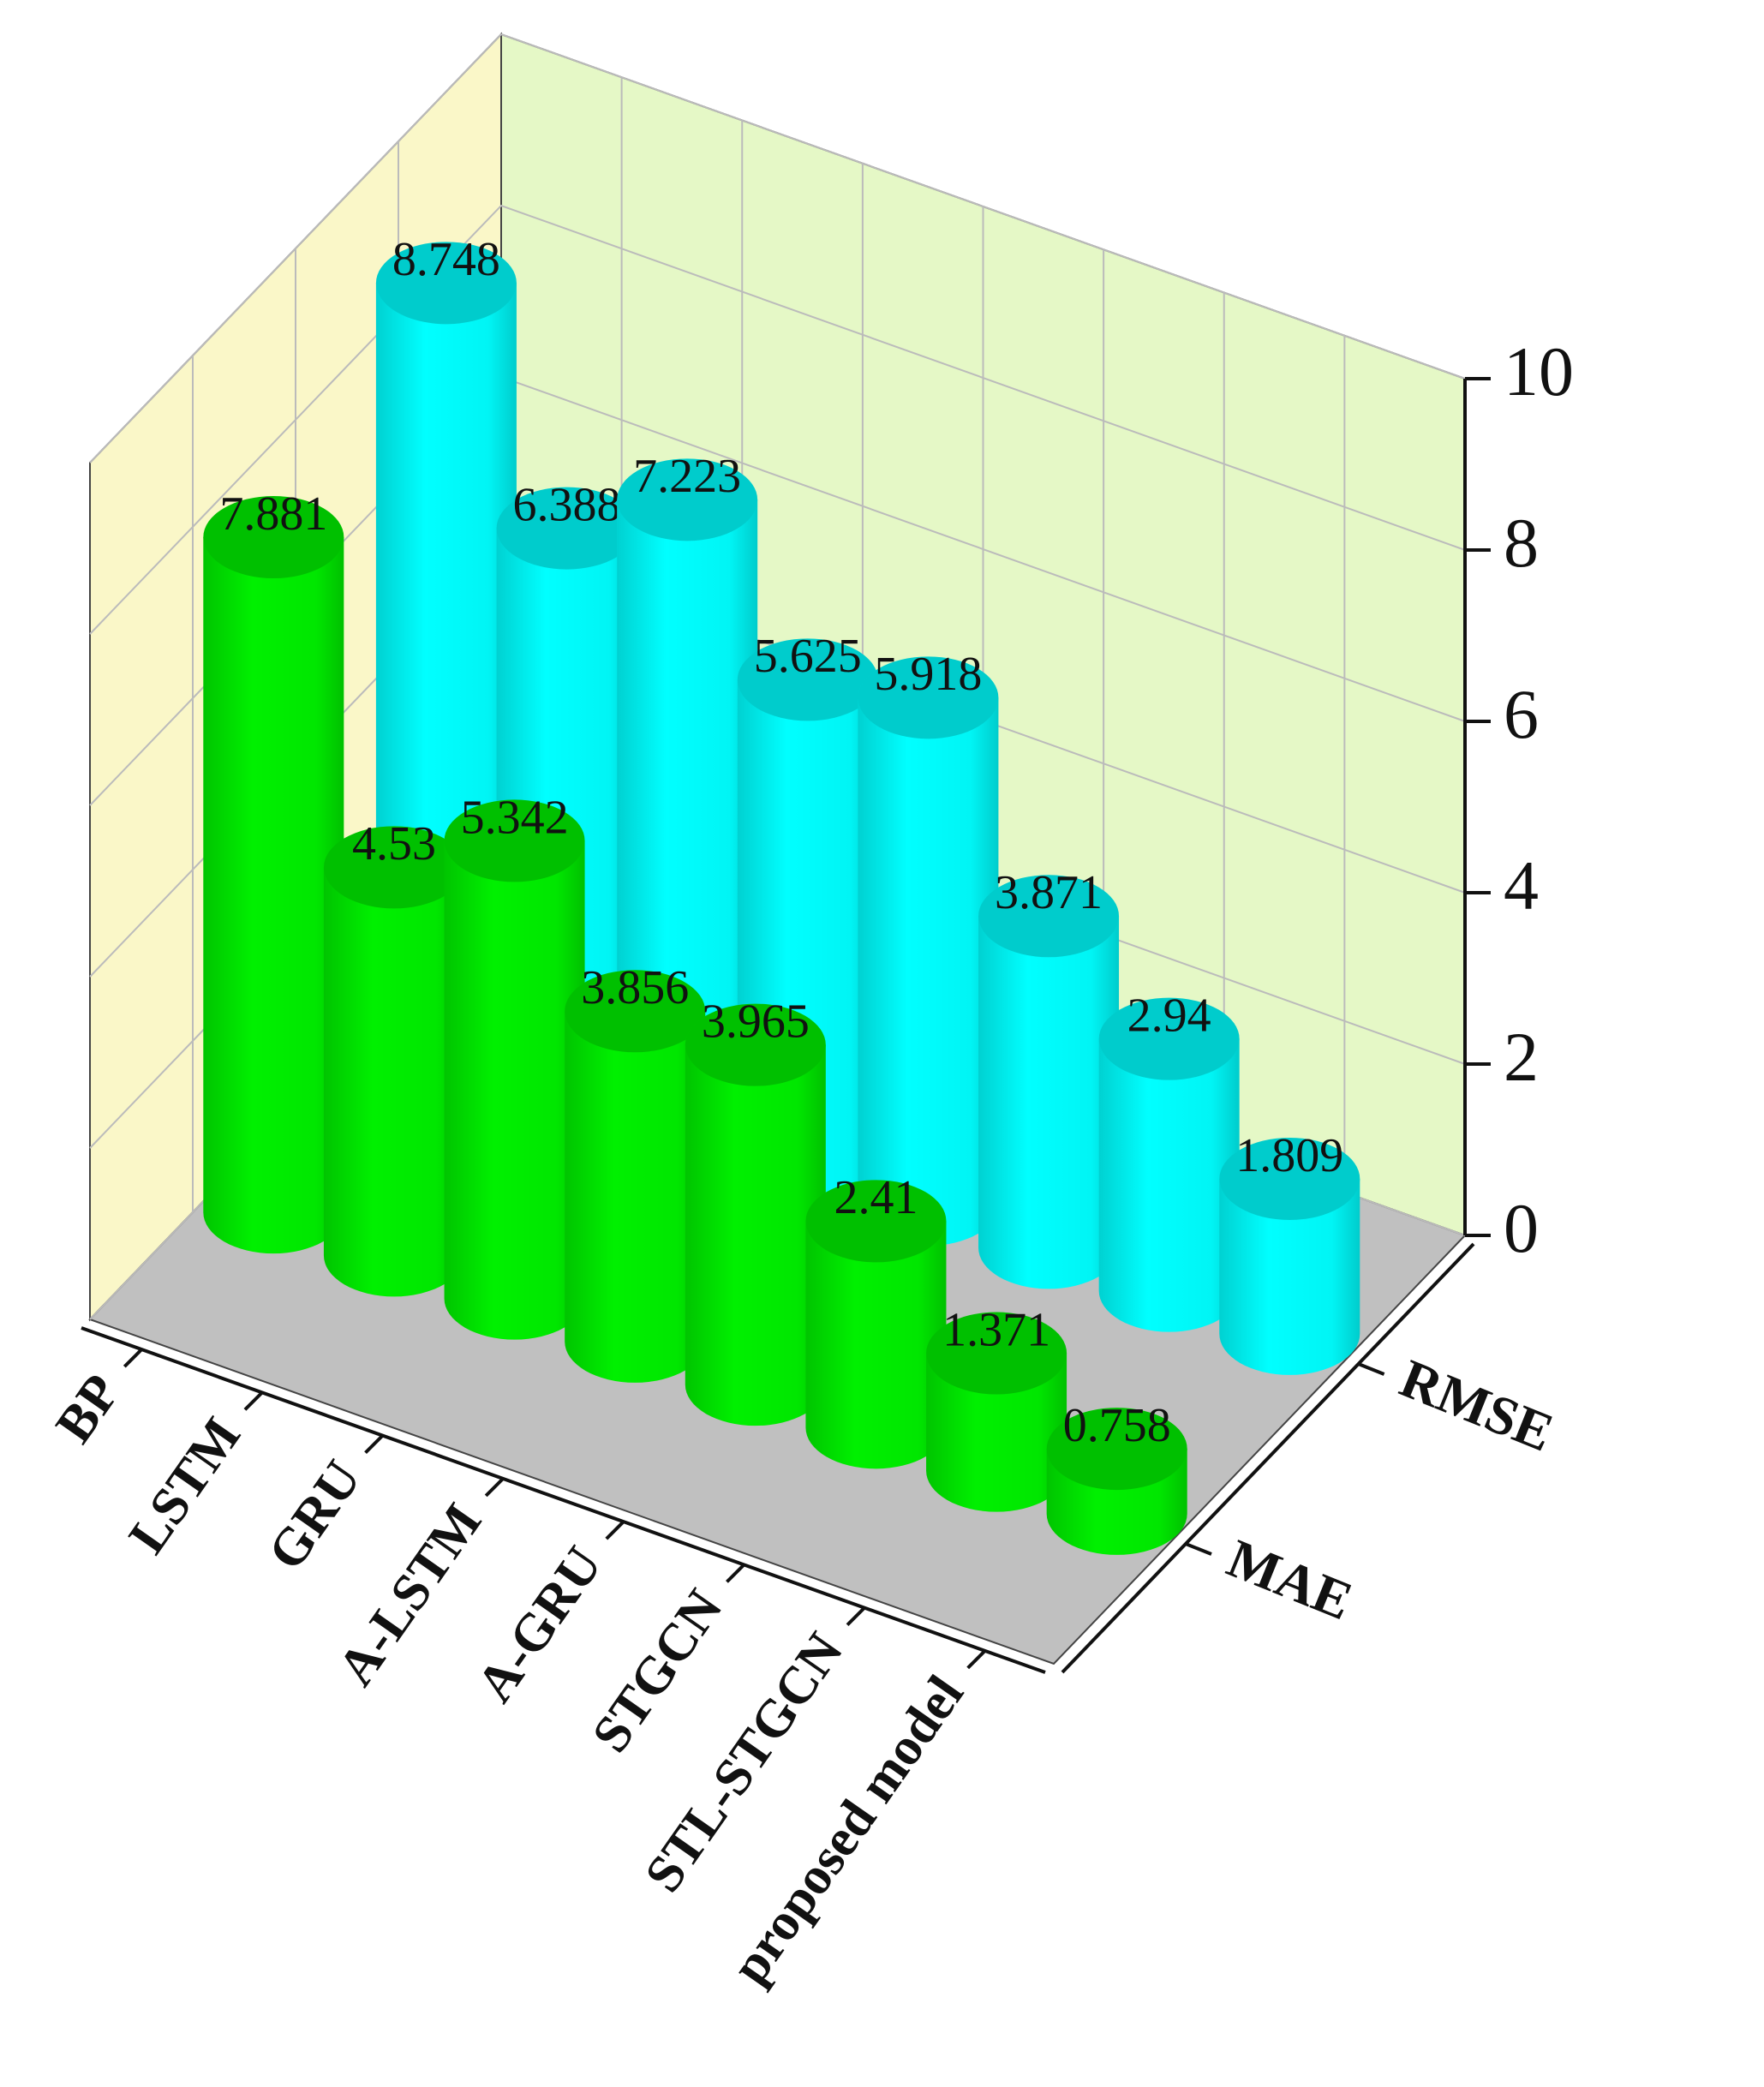 This screenshot has height=2087, width=1764. Describe the element at coordinates (635, 987) in the screenshot. I see `value-label: 3.856` at that location.